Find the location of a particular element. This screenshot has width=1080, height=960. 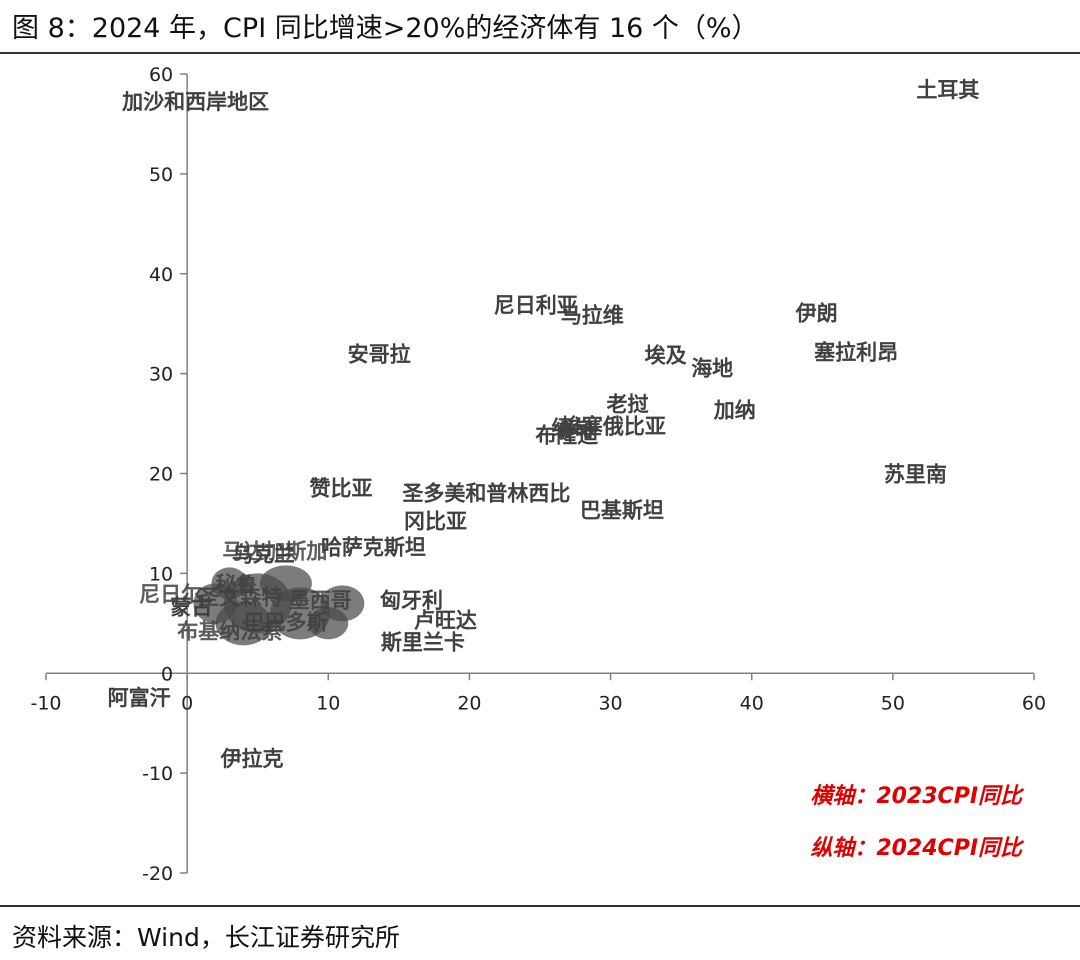

data-point-label: 冈比亚 is located at coordinates (435, 521).